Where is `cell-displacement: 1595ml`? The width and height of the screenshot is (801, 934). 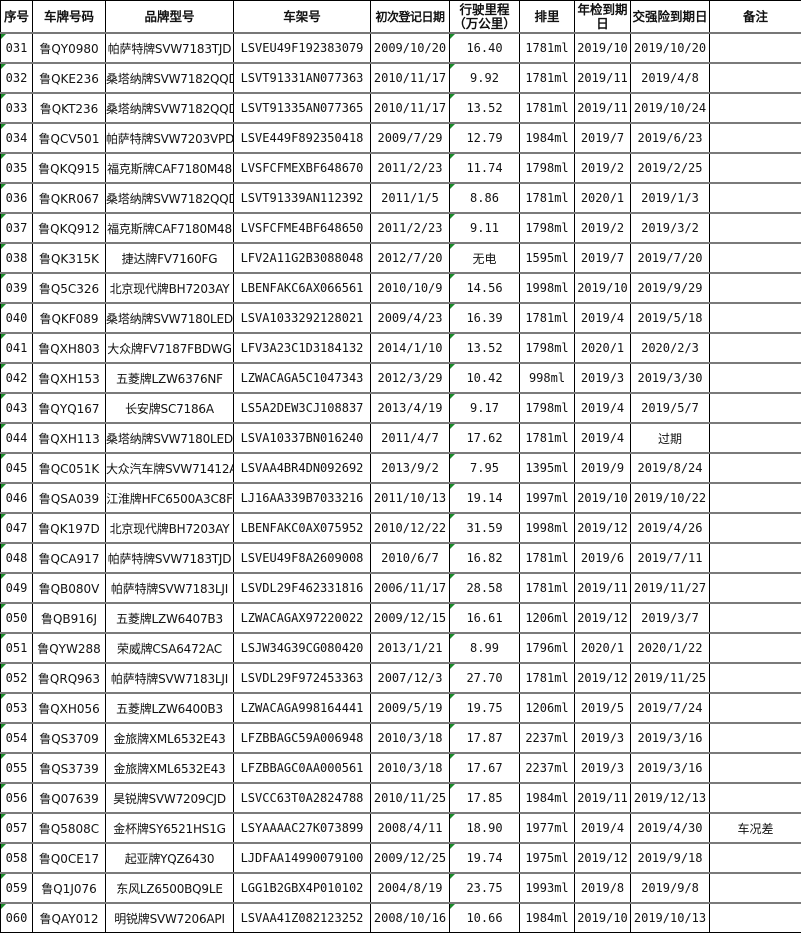 cell-displacement: 1595ml is located at coordinates (547, 258).